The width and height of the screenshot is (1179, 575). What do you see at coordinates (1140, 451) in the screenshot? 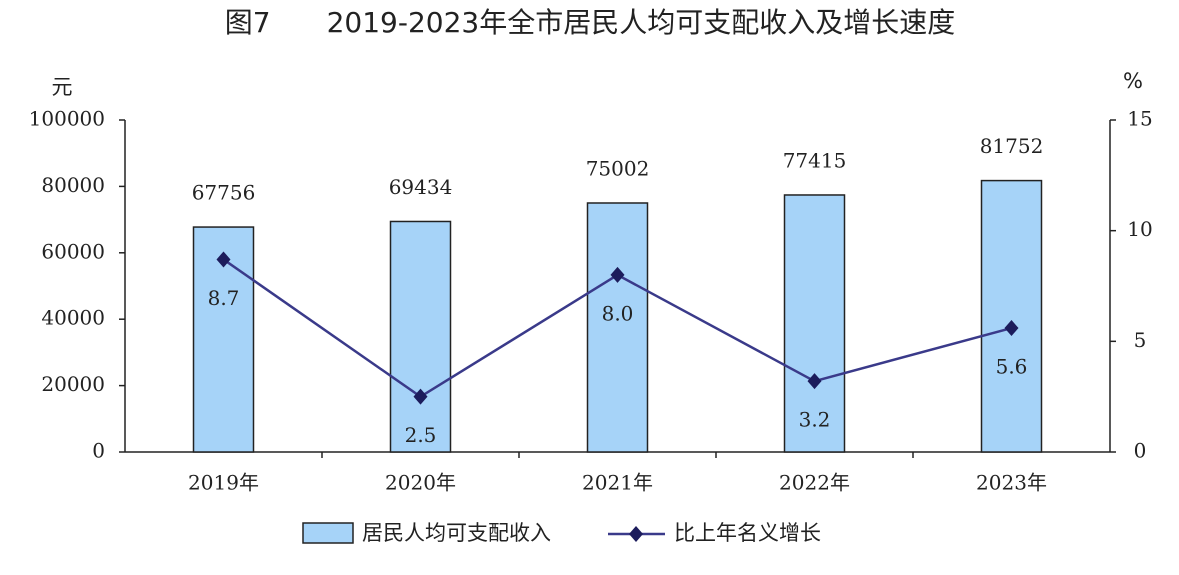
I see `y2-tick-label: 0` at bounding box center [1140, 451].